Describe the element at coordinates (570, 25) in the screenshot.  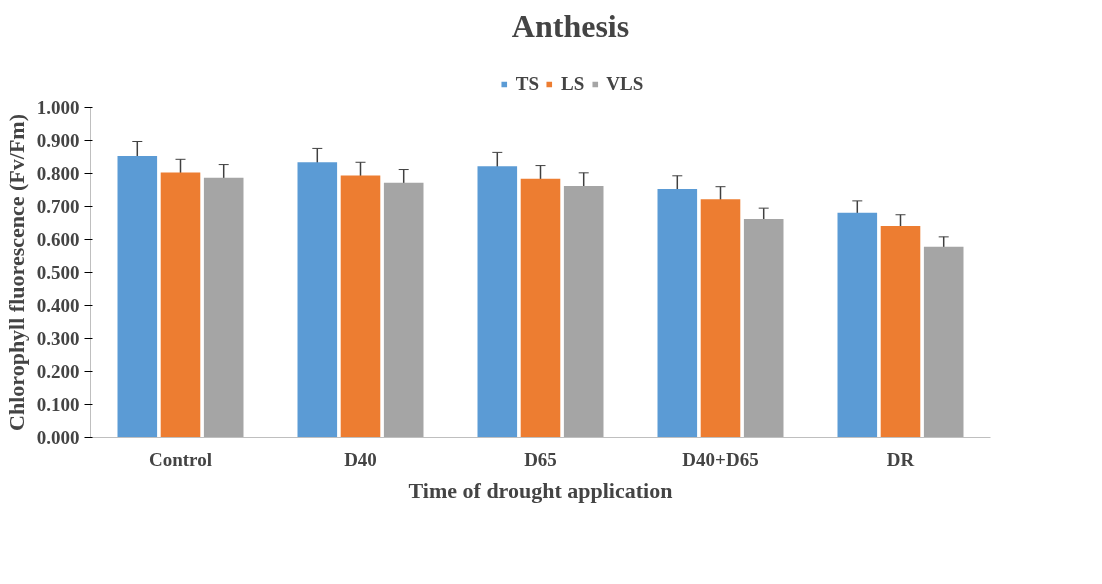
I see `chart-title: Anthesis` at that location.